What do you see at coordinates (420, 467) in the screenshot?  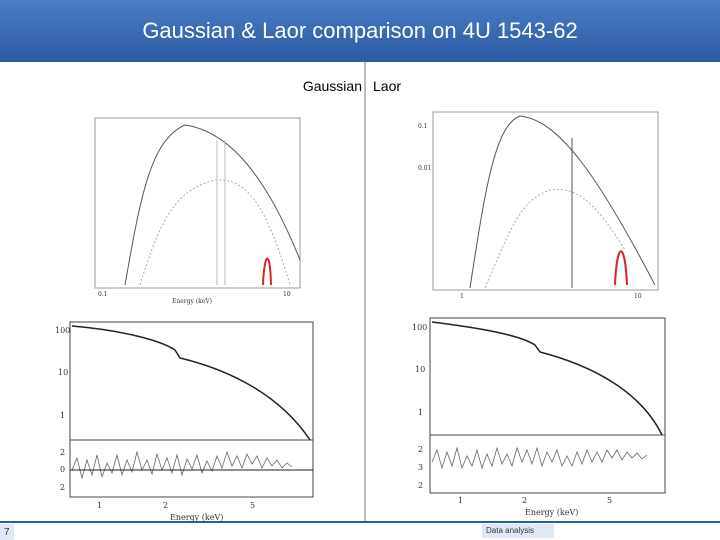 I see `residual-tick: 3` at bounding box center [420, 467].